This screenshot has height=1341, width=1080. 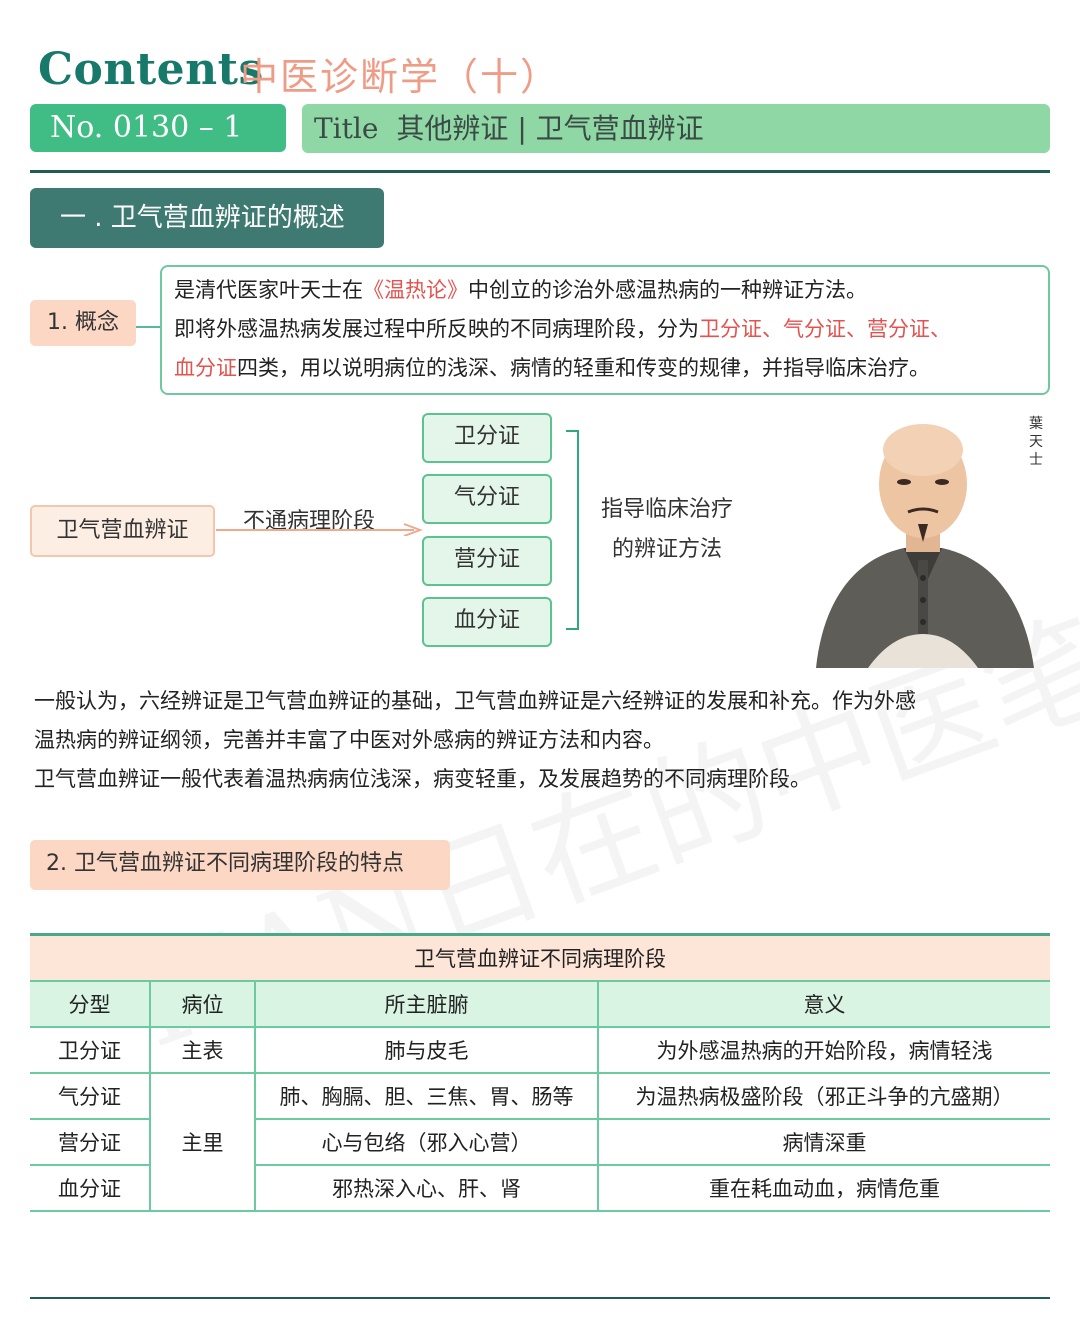 What do you see at coordinates (824, 1142) in the screenshot?
I see `table-cell: 病情深重` at bounding box center [824, 1142].